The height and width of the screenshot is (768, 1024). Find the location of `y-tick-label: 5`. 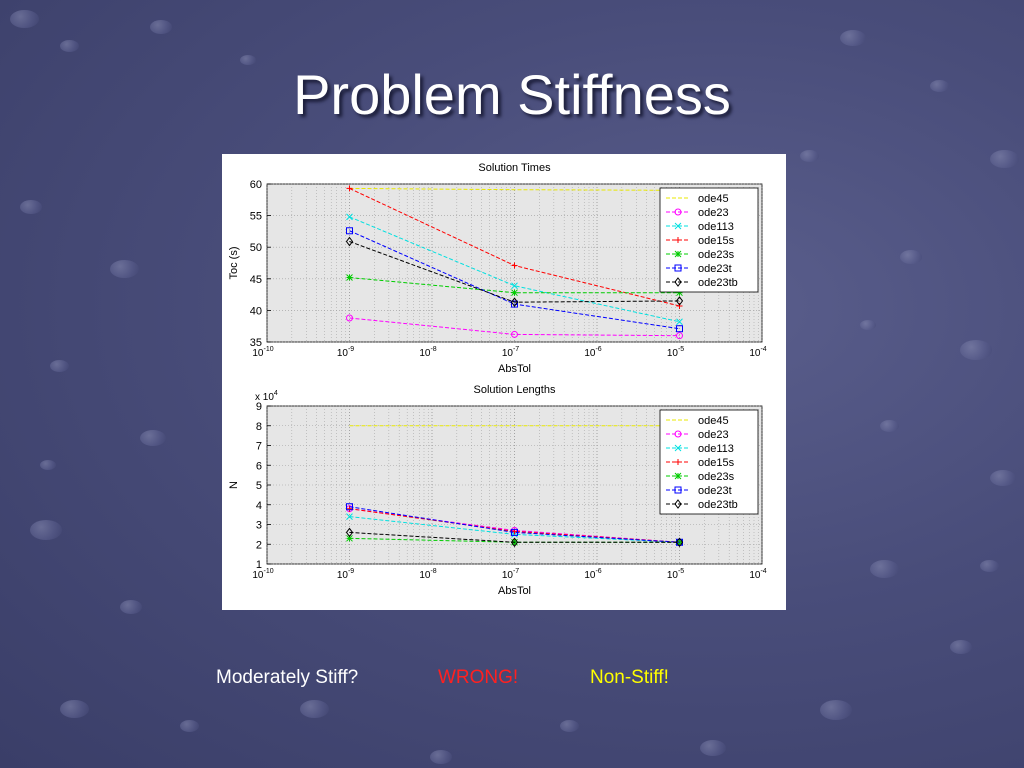

y-tick-label: 5 is located at coordinates (259, 486).